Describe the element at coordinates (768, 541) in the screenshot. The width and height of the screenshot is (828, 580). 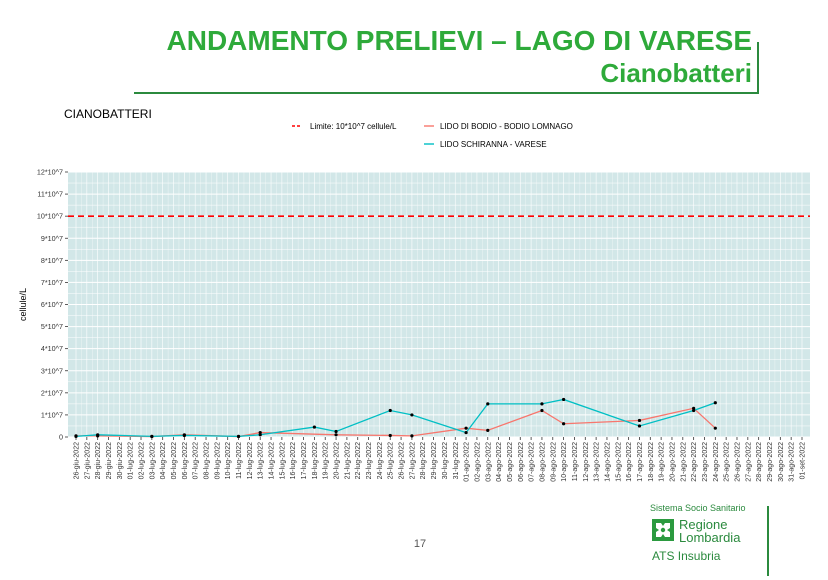
I see `footer-rule` at that location.